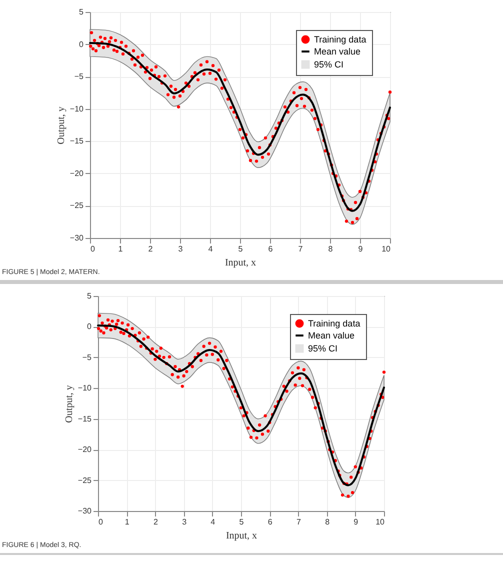 This screenshot has width=503, height=578. Describe the element at coordinates (101, 522) in the screenshot. I see `x-tick-label: 0` at that location.